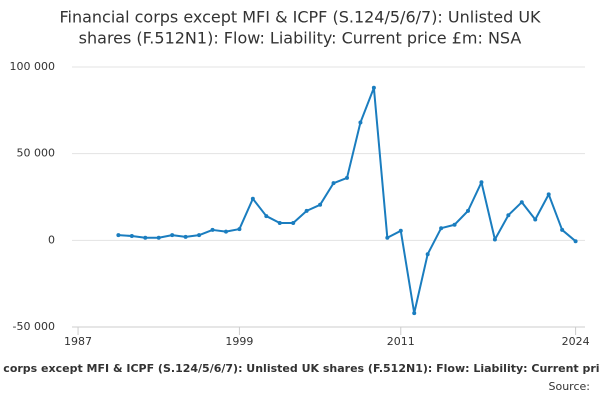  I want to click on y-tick-label: -50 000, so click(34, 326).